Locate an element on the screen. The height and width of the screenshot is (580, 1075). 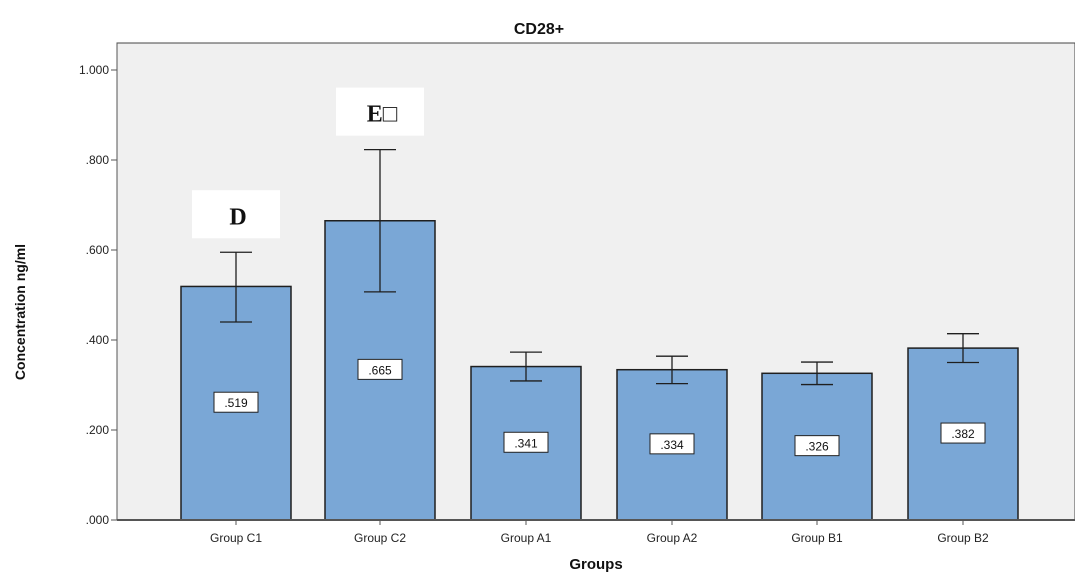
value-label: .519 is located at coordinates (236, 403).